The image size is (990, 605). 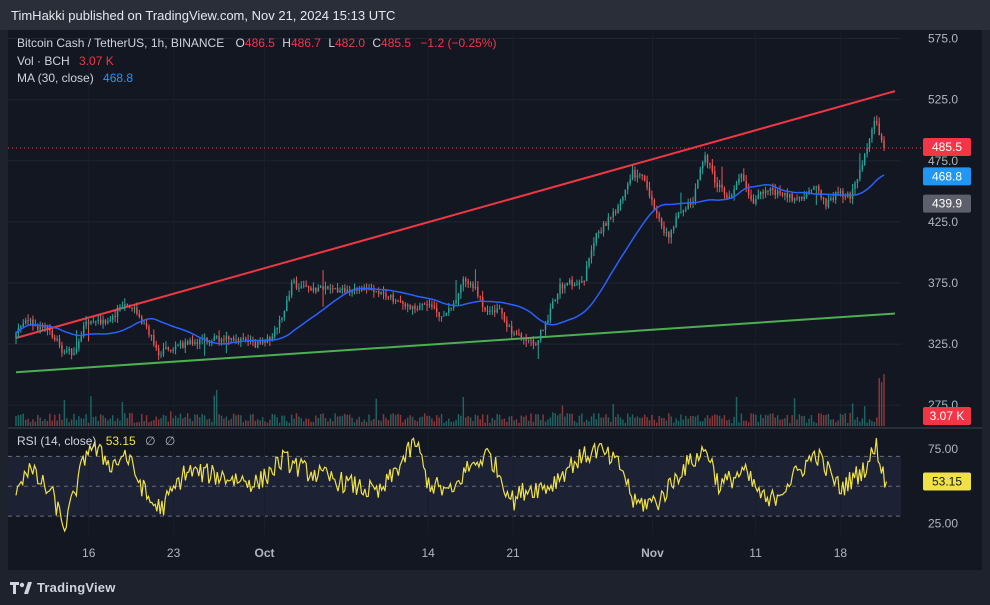 What do you see at coordinates (396, 43) in the screenshot?
I see `close-value: 485.5` at bounding box center [396, 43].